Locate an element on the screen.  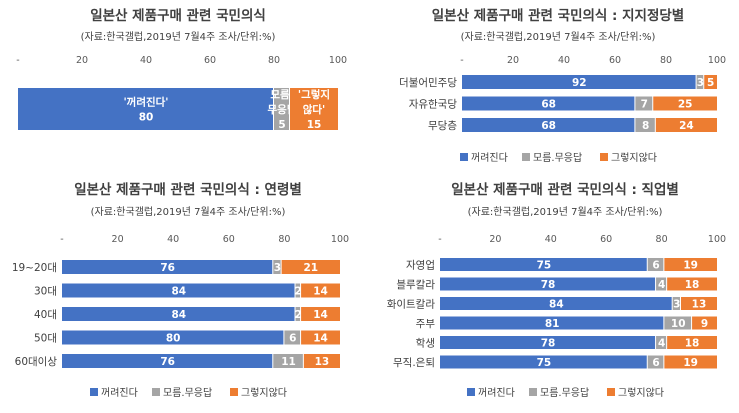
data-label: 6 is located at coordinates (655, 363).